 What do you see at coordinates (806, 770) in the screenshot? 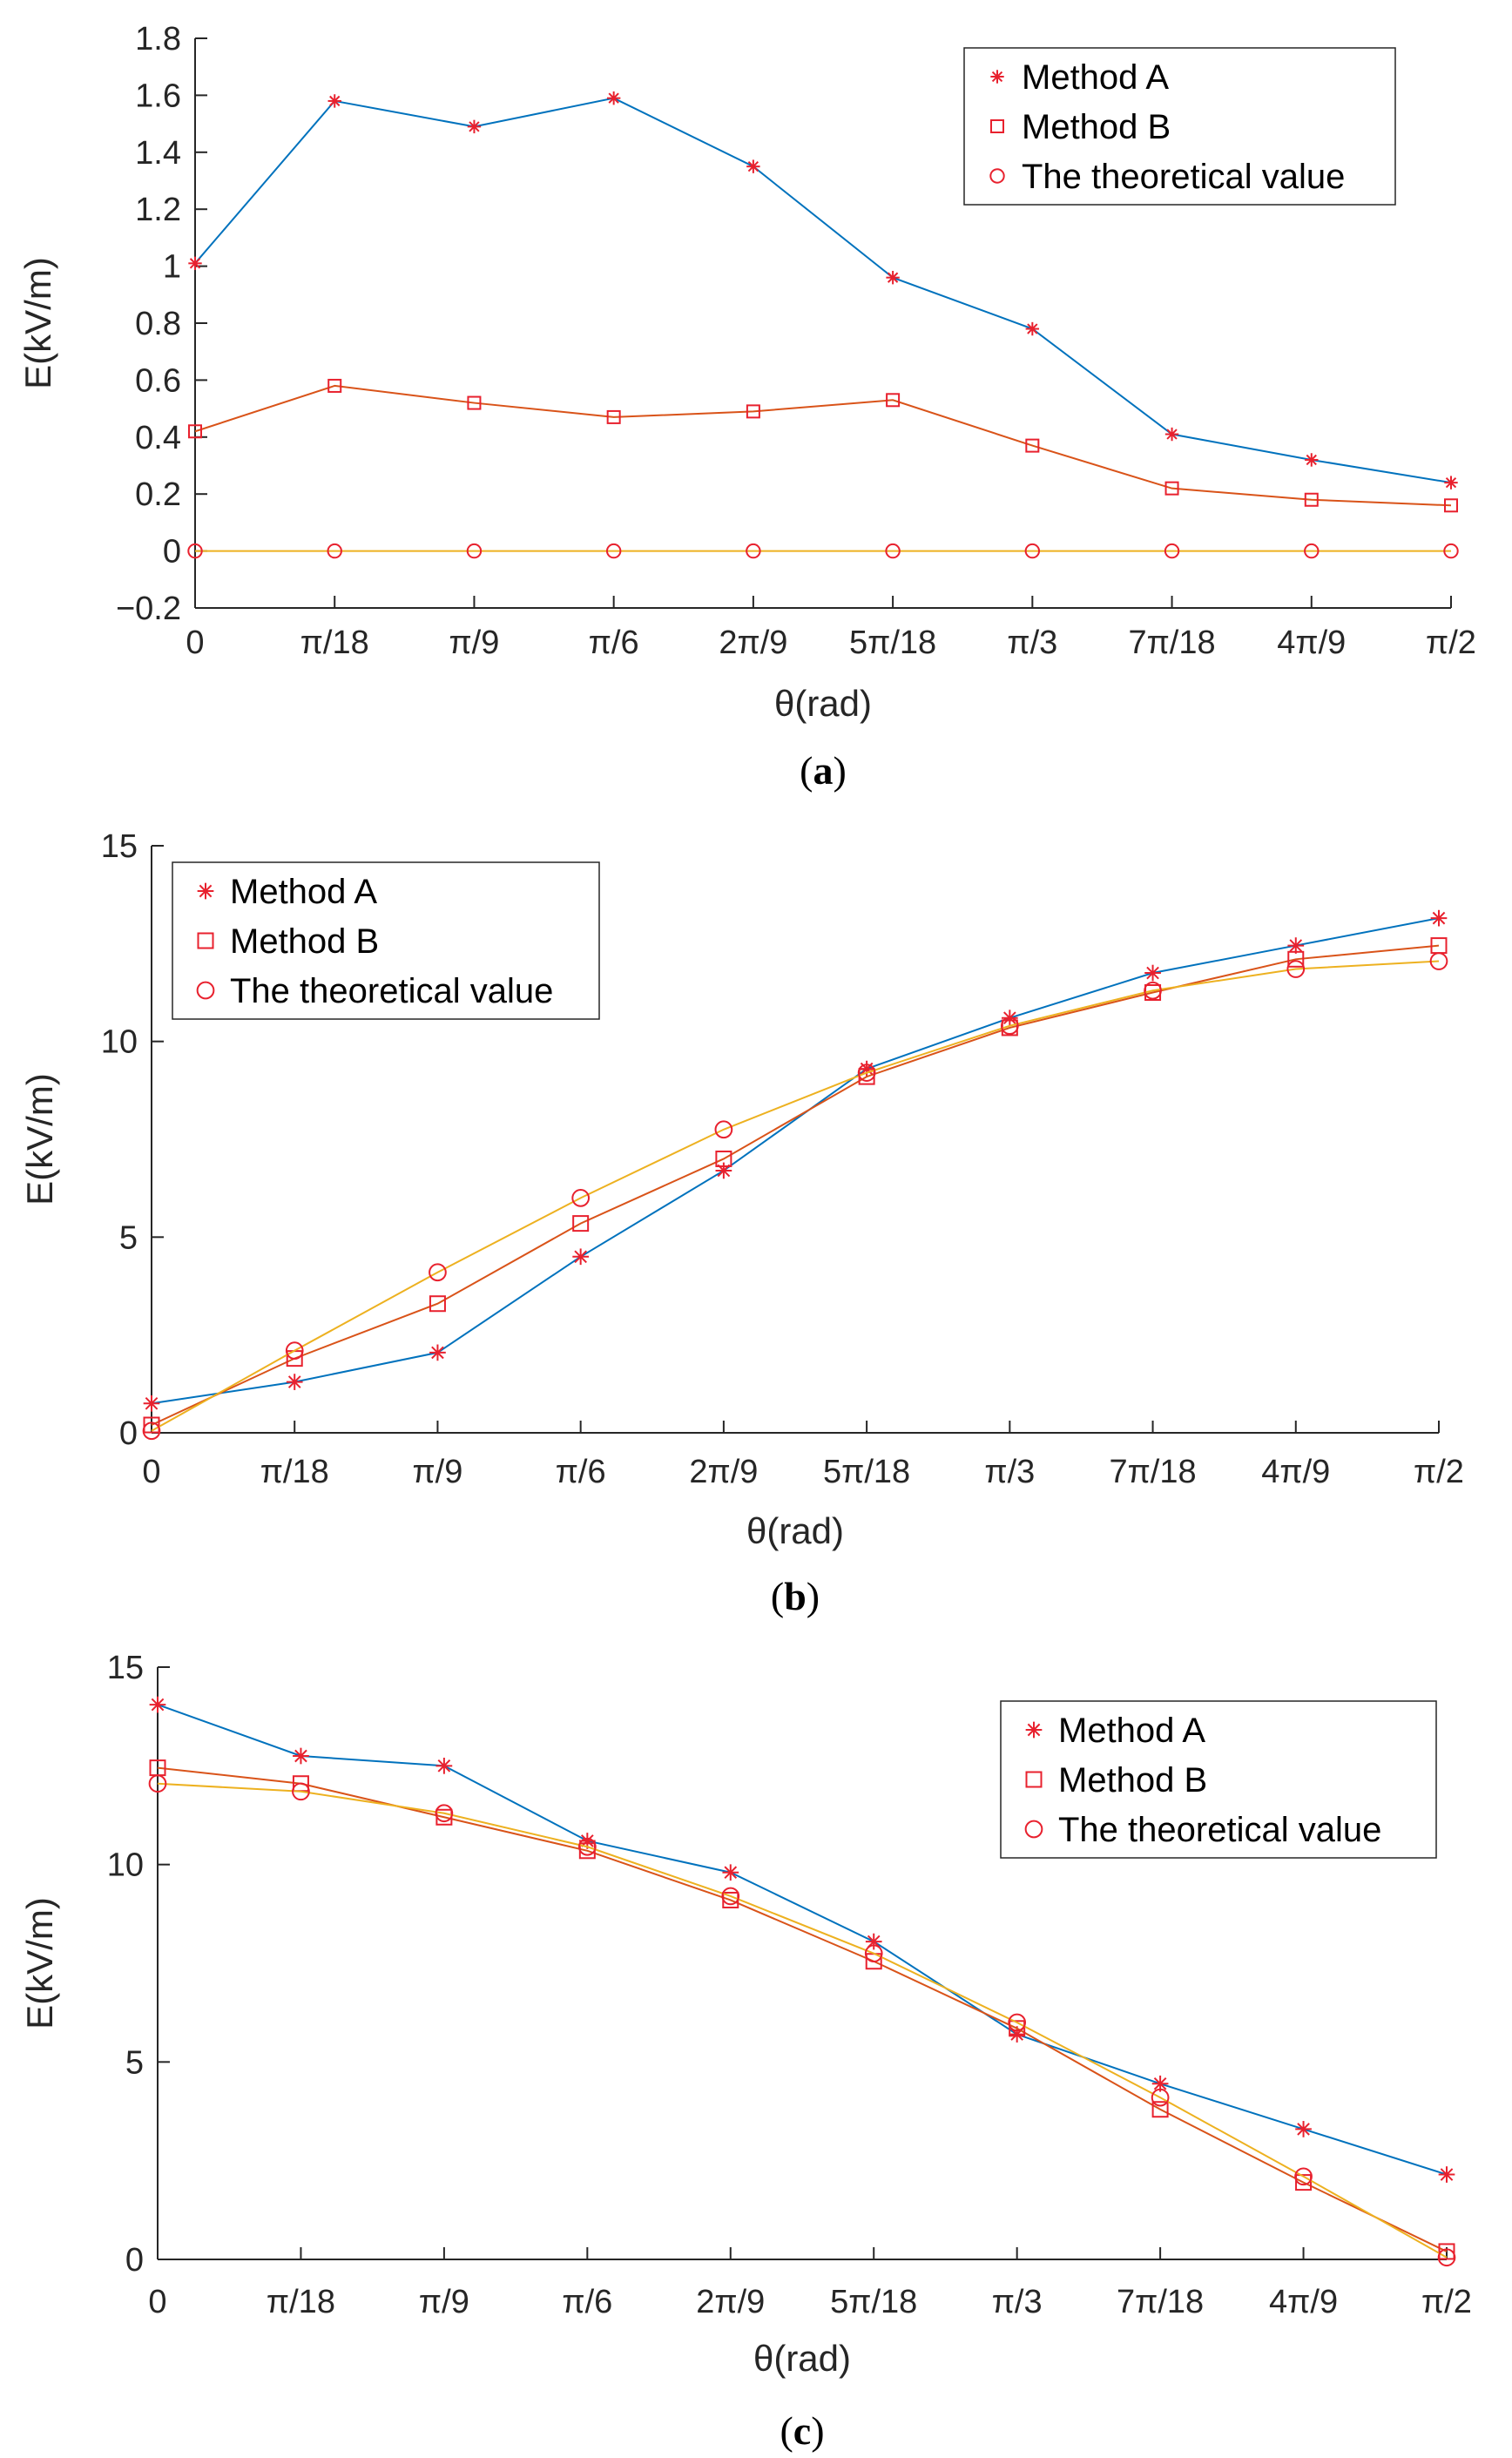
I see `caption-open: (` at bounding box center [806, 770].